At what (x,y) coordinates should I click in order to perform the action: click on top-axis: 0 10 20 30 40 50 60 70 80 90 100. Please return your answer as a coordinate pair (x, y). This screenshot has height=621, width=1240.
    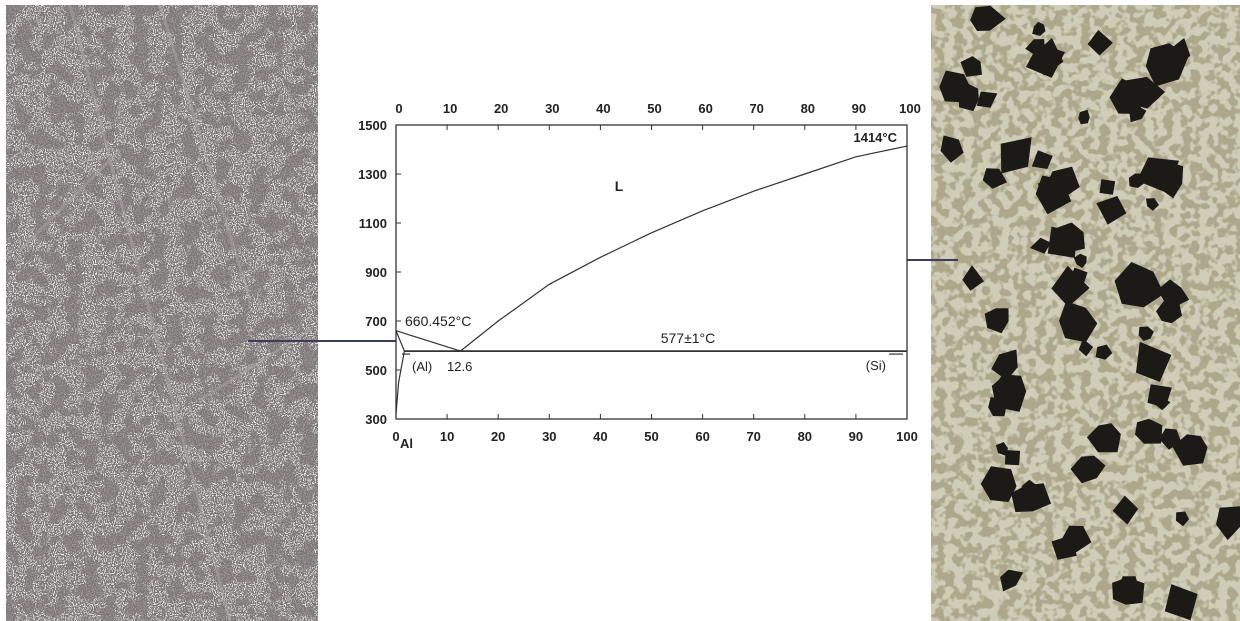
    Looking at the image, I should click on (658, 115).